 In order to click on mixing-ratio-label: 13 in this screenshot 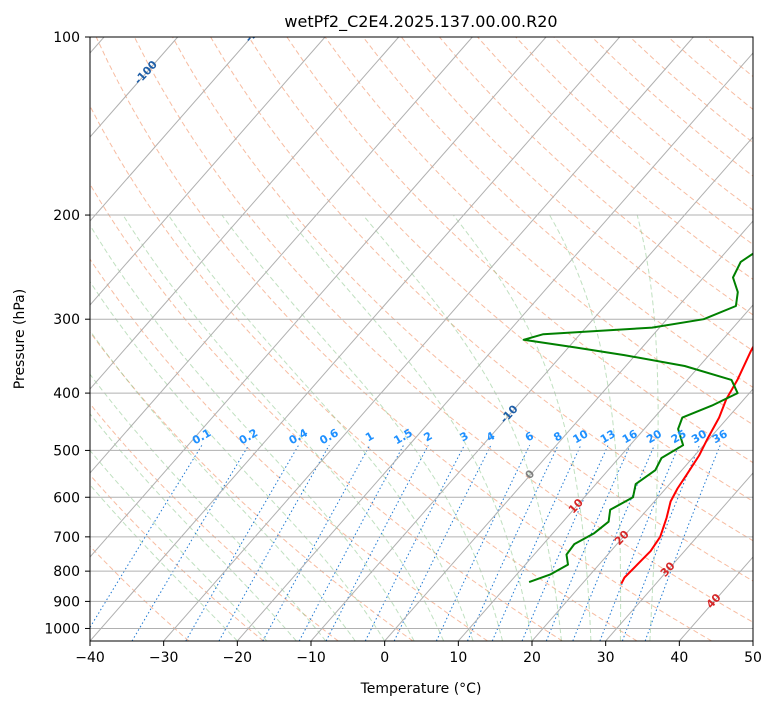, I will do `click(608, 436)`.